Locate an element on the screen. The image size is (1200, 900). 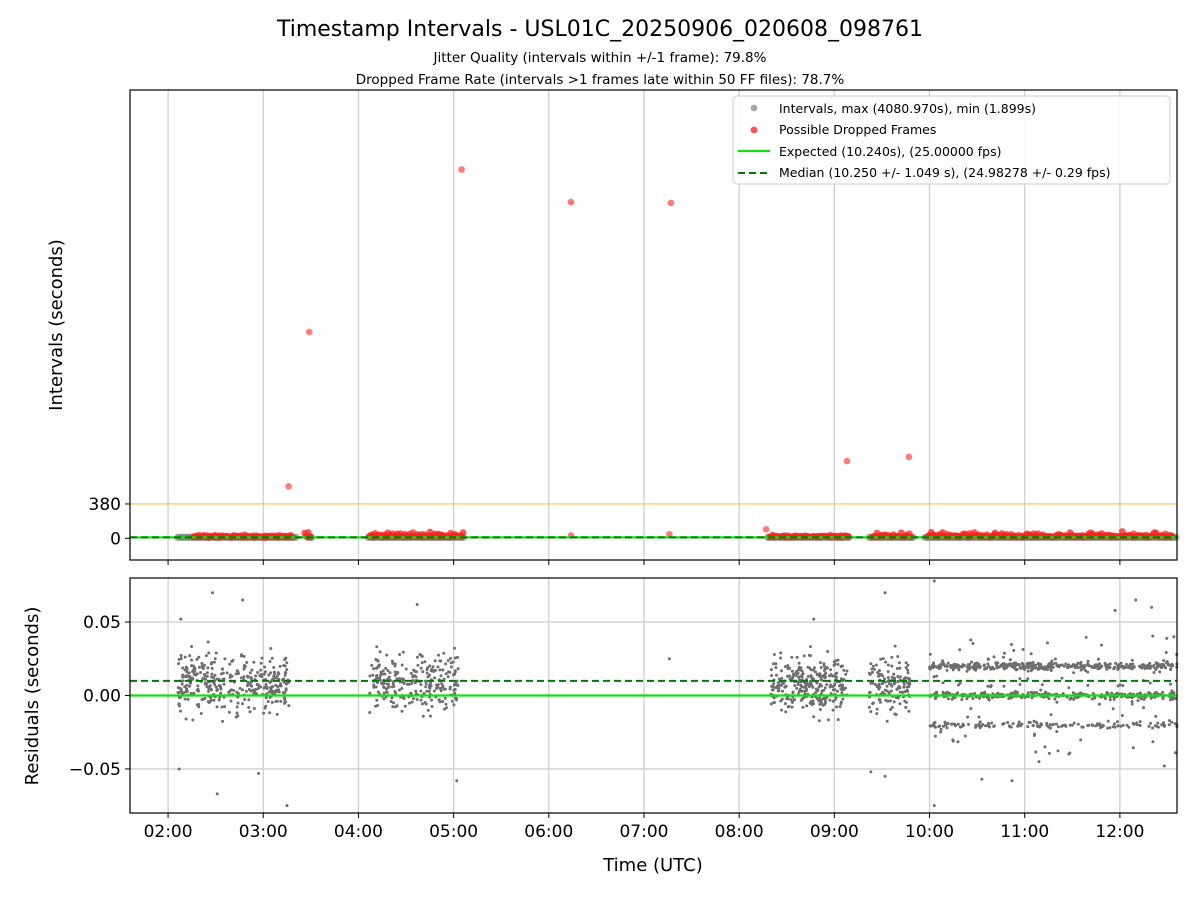
legend-intervals-label: Intervals, max (4080.970s), min (1.899s) is located at coordinates (907, 108).